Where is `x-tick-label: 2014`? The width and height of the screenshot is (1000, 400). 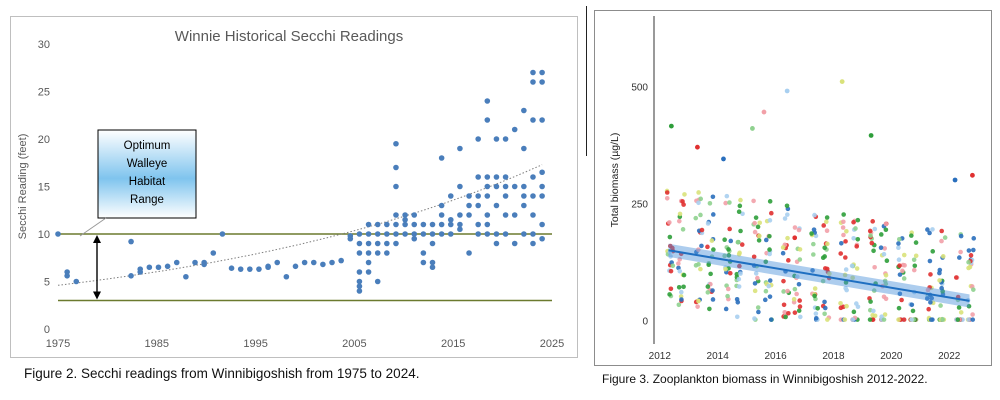
x-tick-label: 2014 is located at coordinates (718, 356).